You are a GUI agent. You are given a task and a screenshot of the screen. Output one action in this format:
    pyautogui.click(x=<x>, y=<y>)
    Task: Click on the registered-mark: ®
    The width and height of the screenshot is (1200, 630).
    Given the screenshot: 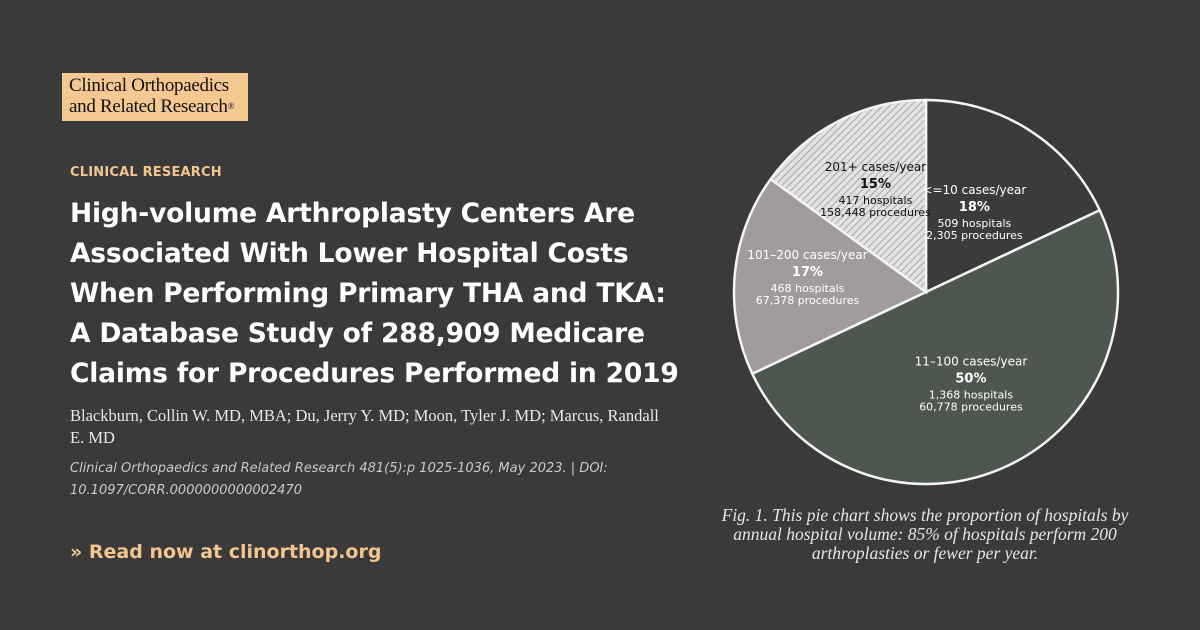 What is the action you would take?
    pyautogui.click(x=231, y=106)
    